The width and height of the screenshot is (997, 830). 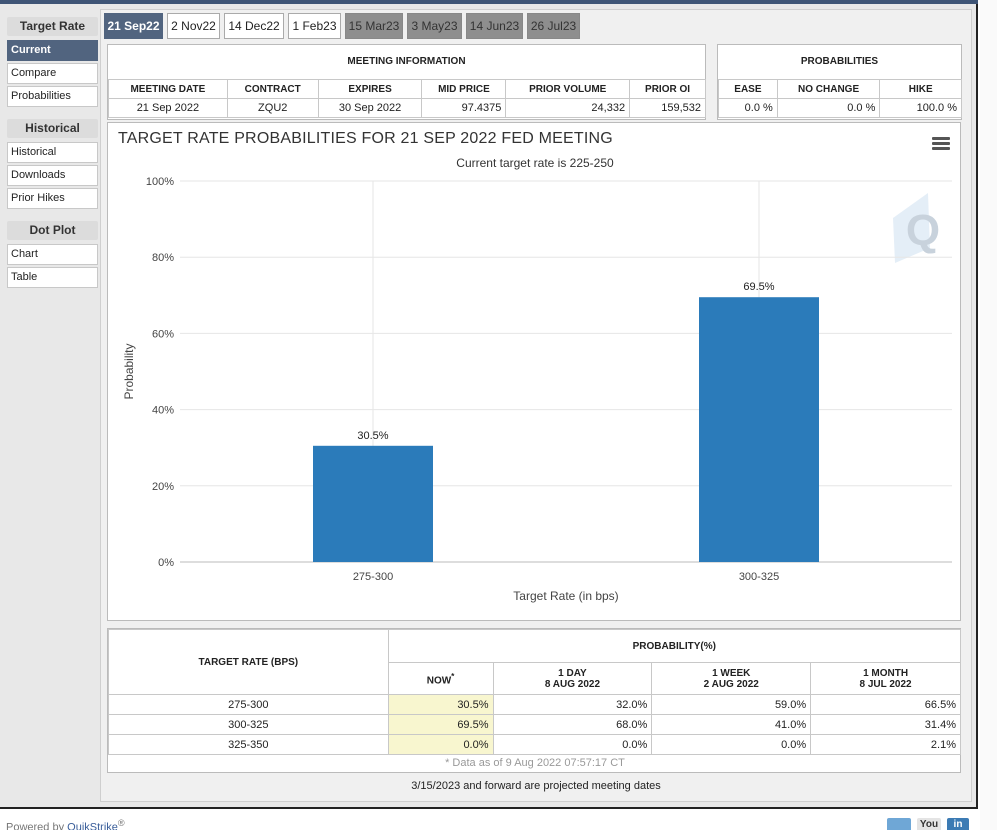 What do you see at coordinates (52, 128) in the screenshot?
I see `sidebar-heading-historical: Historical` at bounding box center [52, 128].